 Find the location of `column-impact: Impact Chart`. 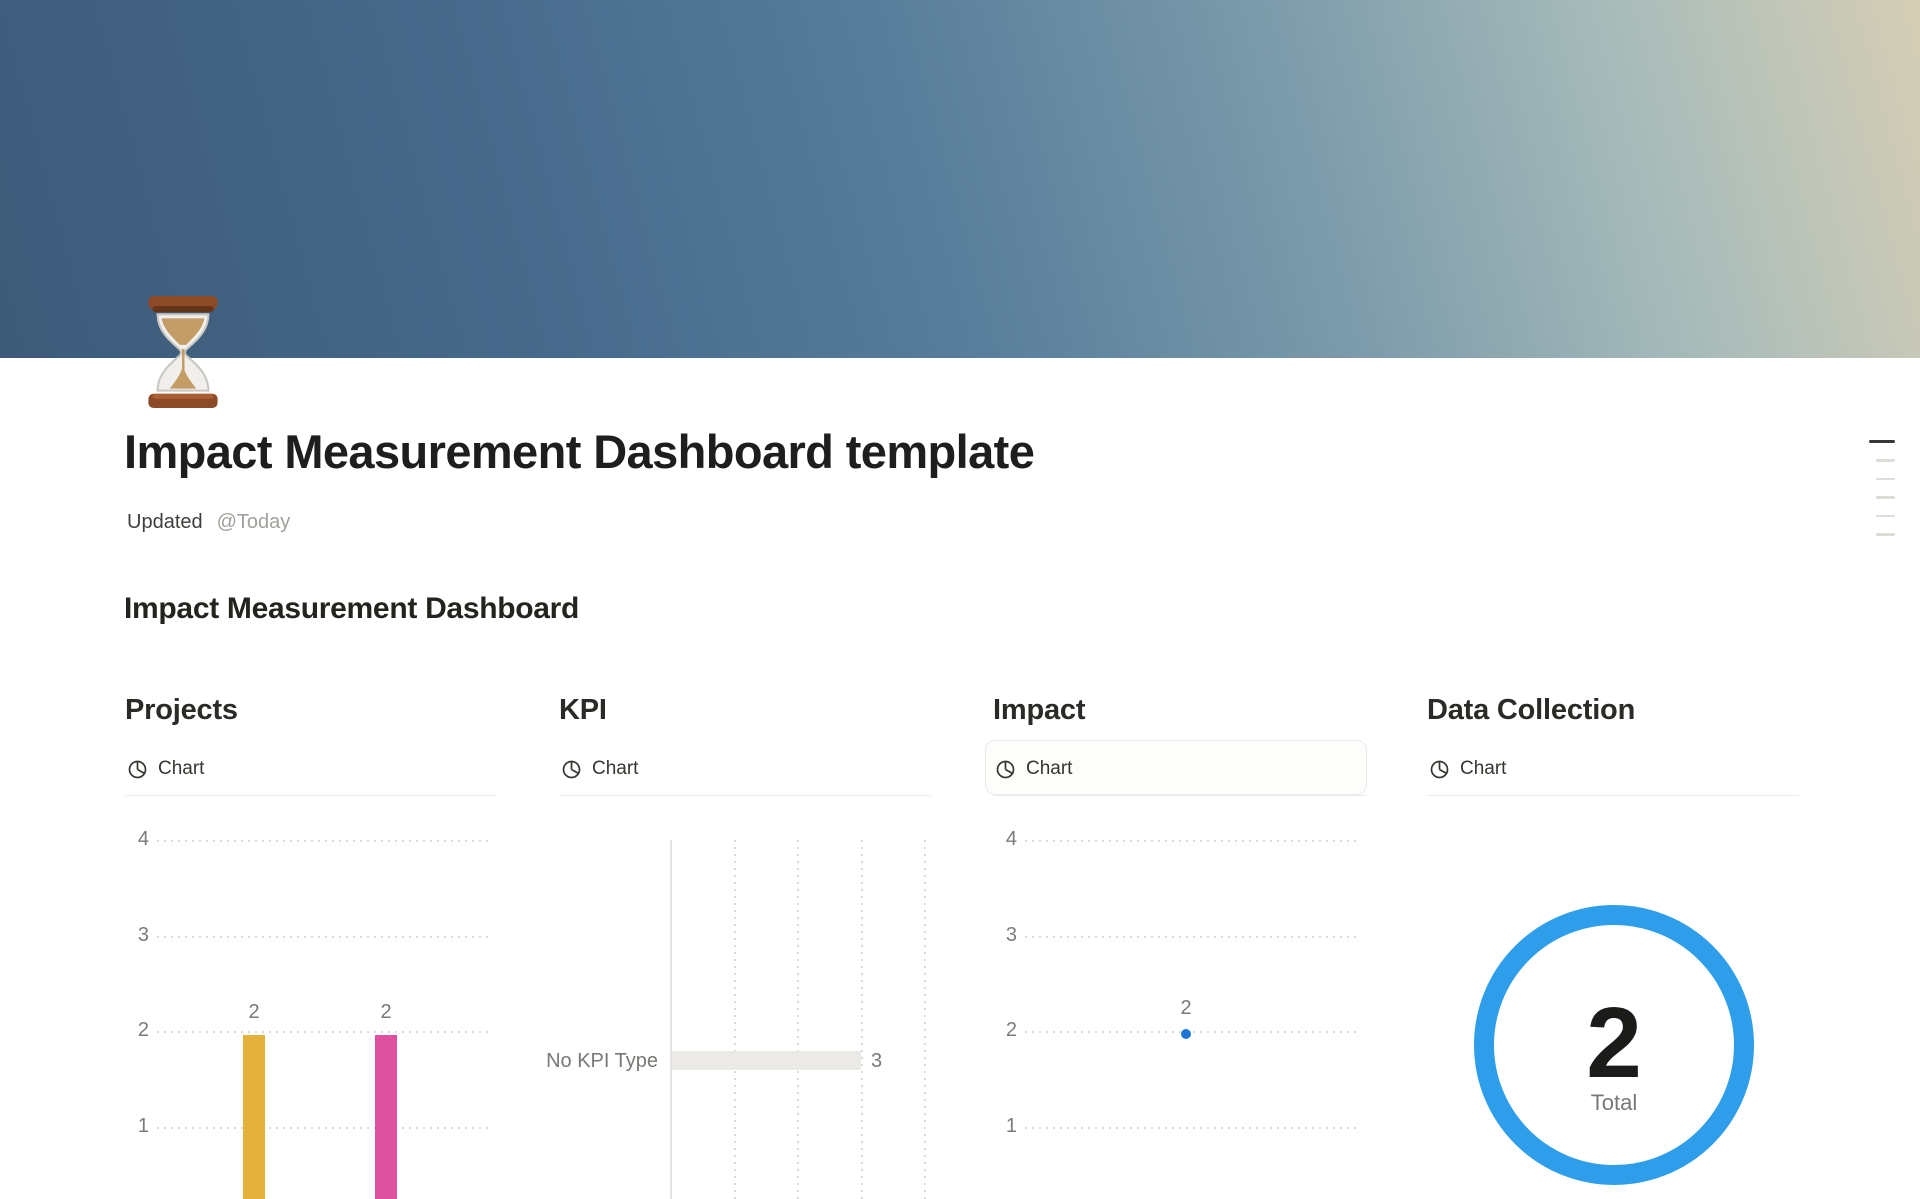

column-impact: Impact Chart is located at coordinates (1176, 749).